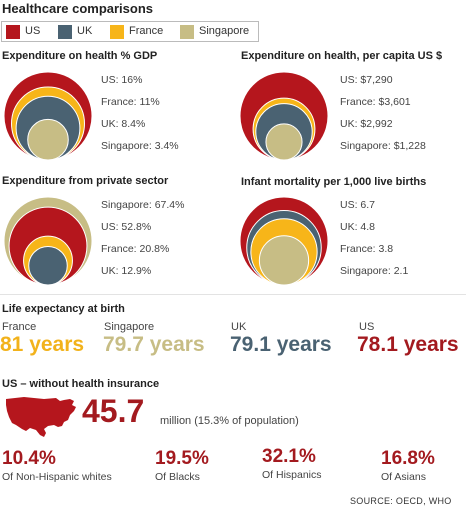 This screenshot has width=466, height=508. Describe the element at coordinates (177, 477) in the screenshot. I see `uninsured-label-blacks: Of Blacks` at that location.